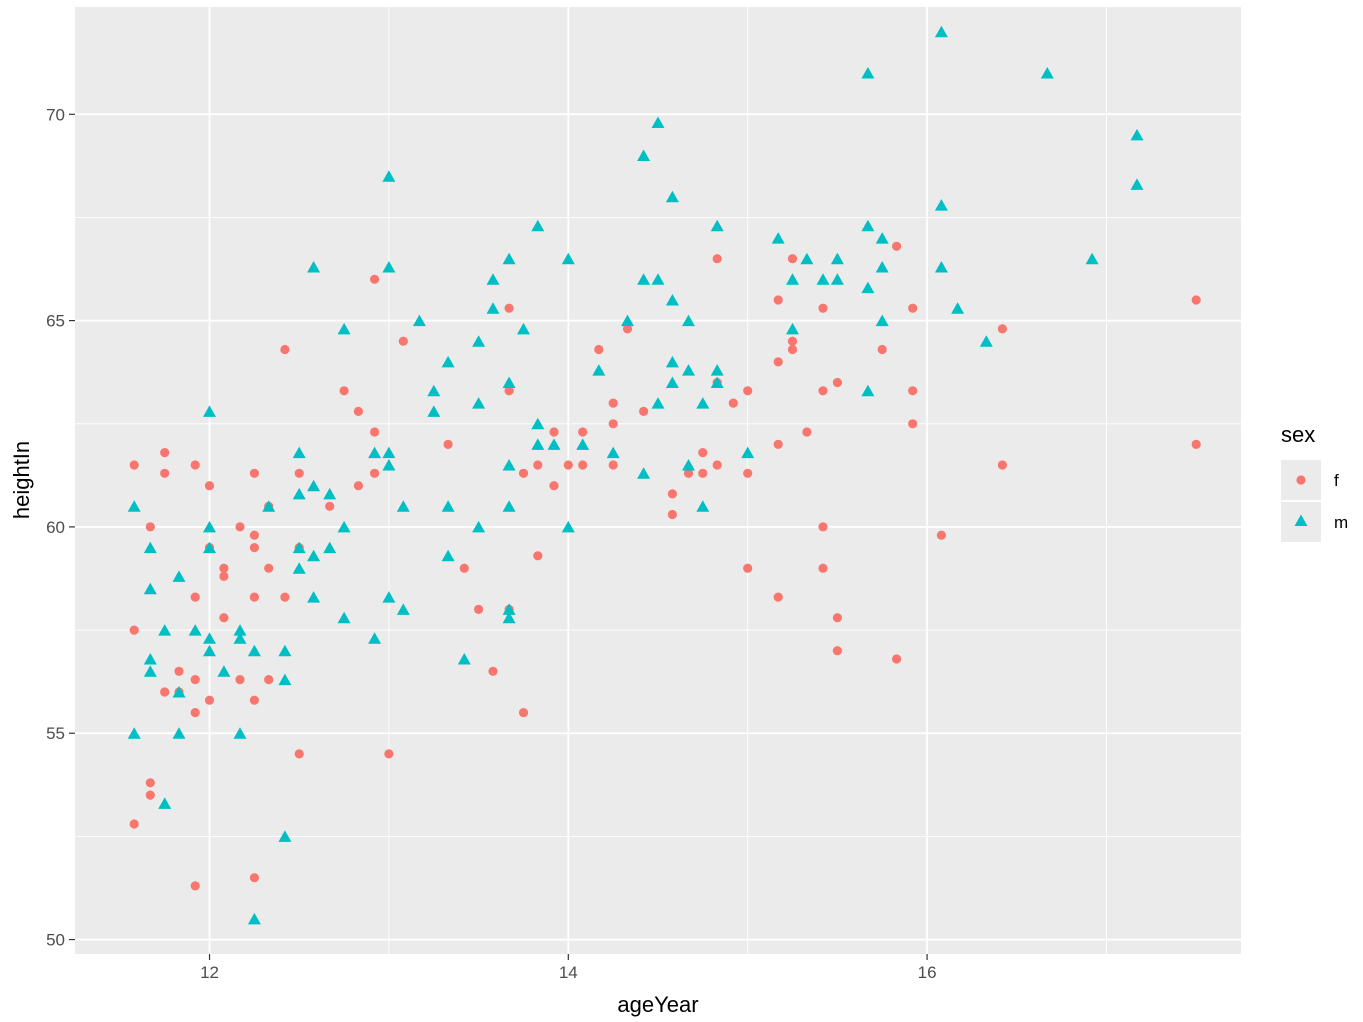  Describe the element at coordinates (1341, 522) in the screenshot. I see `legend-label-m: m` at that location.